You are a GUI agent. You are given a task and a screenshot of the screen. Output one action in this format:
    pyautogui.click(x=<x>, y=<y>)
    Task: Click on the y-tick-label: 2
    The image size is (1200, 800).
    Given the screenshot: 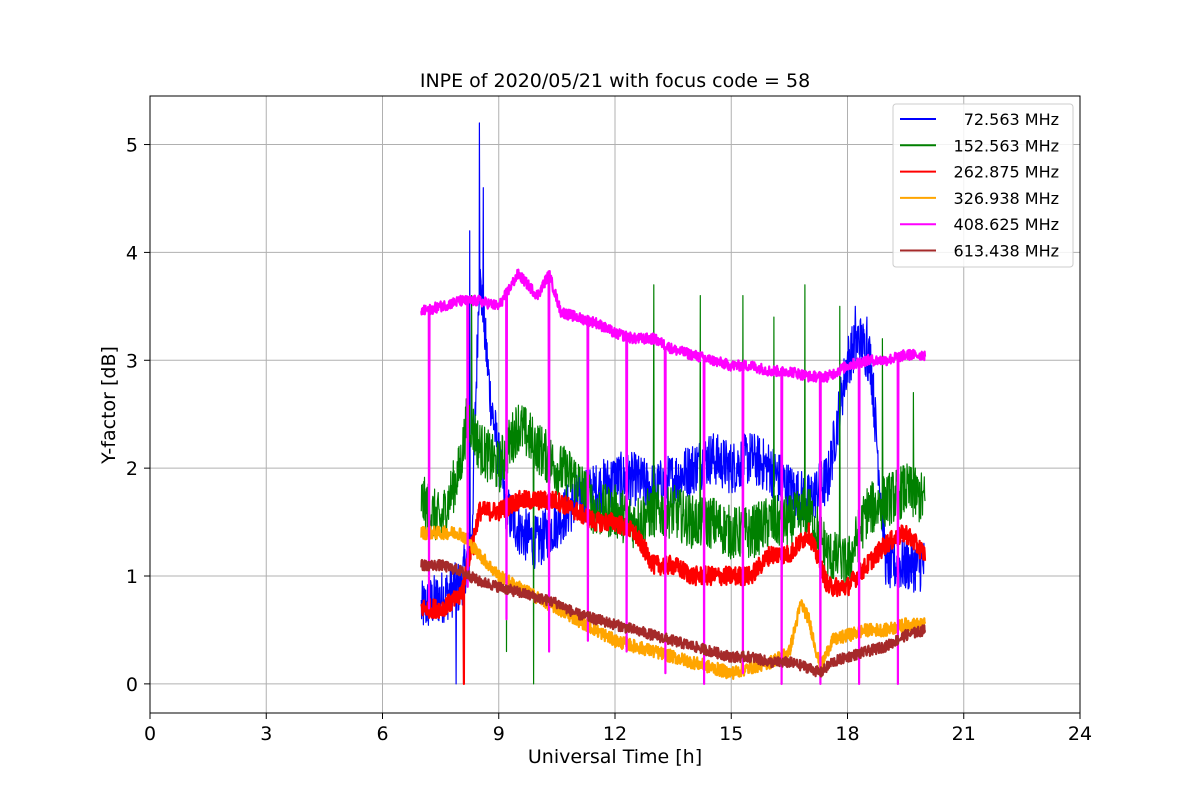 What is the action you would take?
    pyautogui.click(x=132, y=469)
    